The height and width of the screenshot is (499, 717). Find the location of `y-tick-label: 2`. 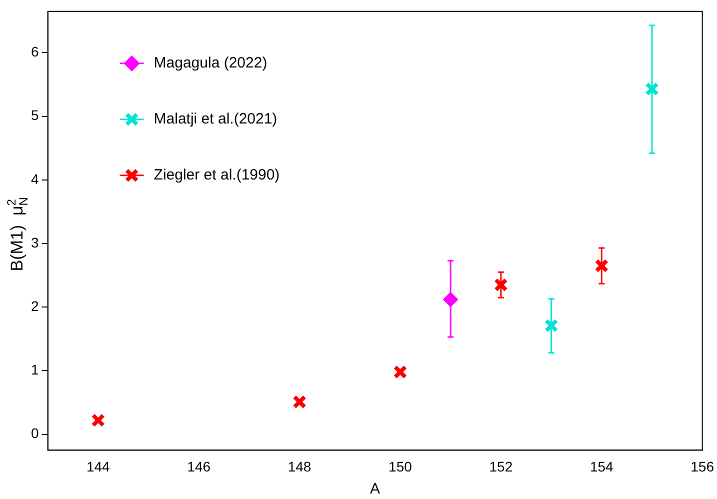

y-tick-label: 2 is located at coordinates (34, 306).